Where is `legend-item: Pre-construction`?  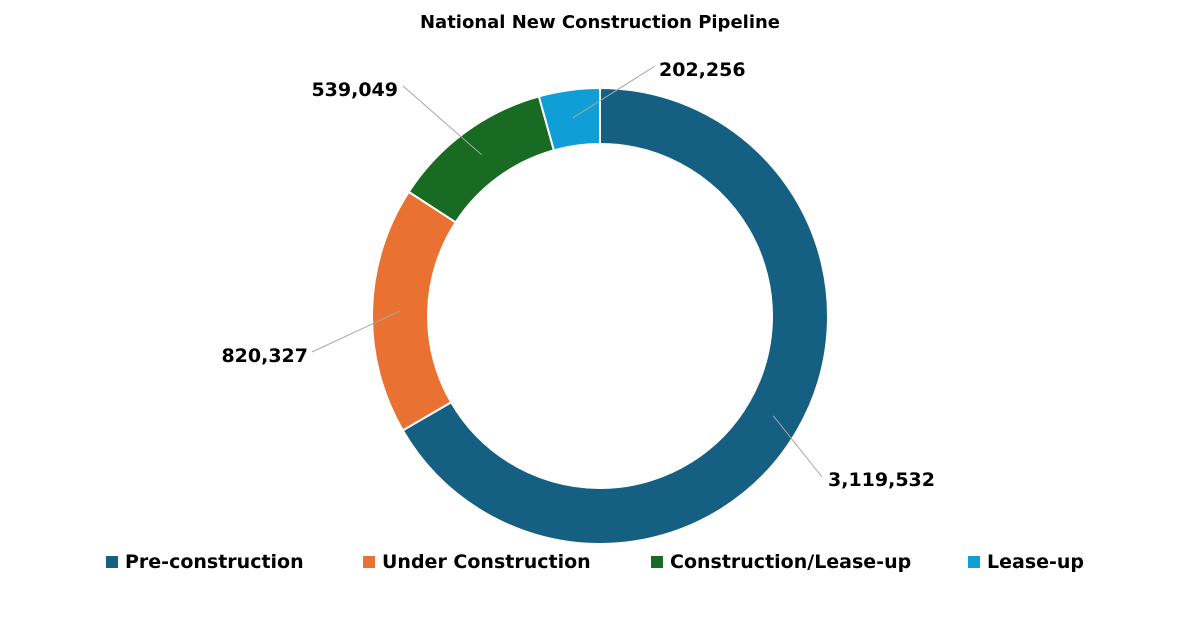
legend-item: Pre-construction is located at coordinates (205, 562).